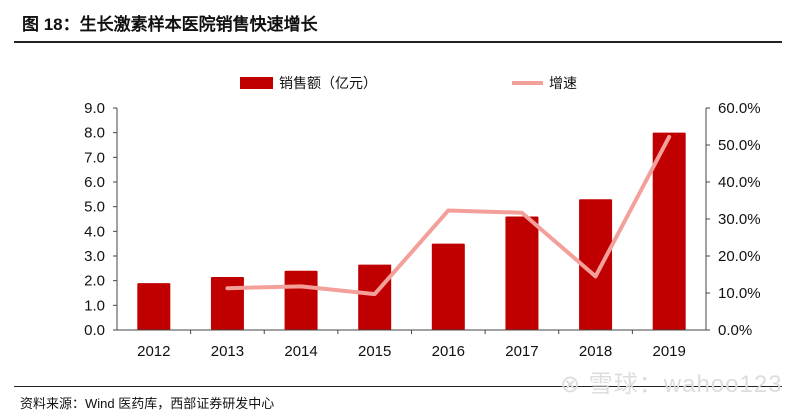  What do you see at coordinates (94, 256) in the screenshot?
I see `left-tick-label: 3.0` at bounding box center [94, 256].